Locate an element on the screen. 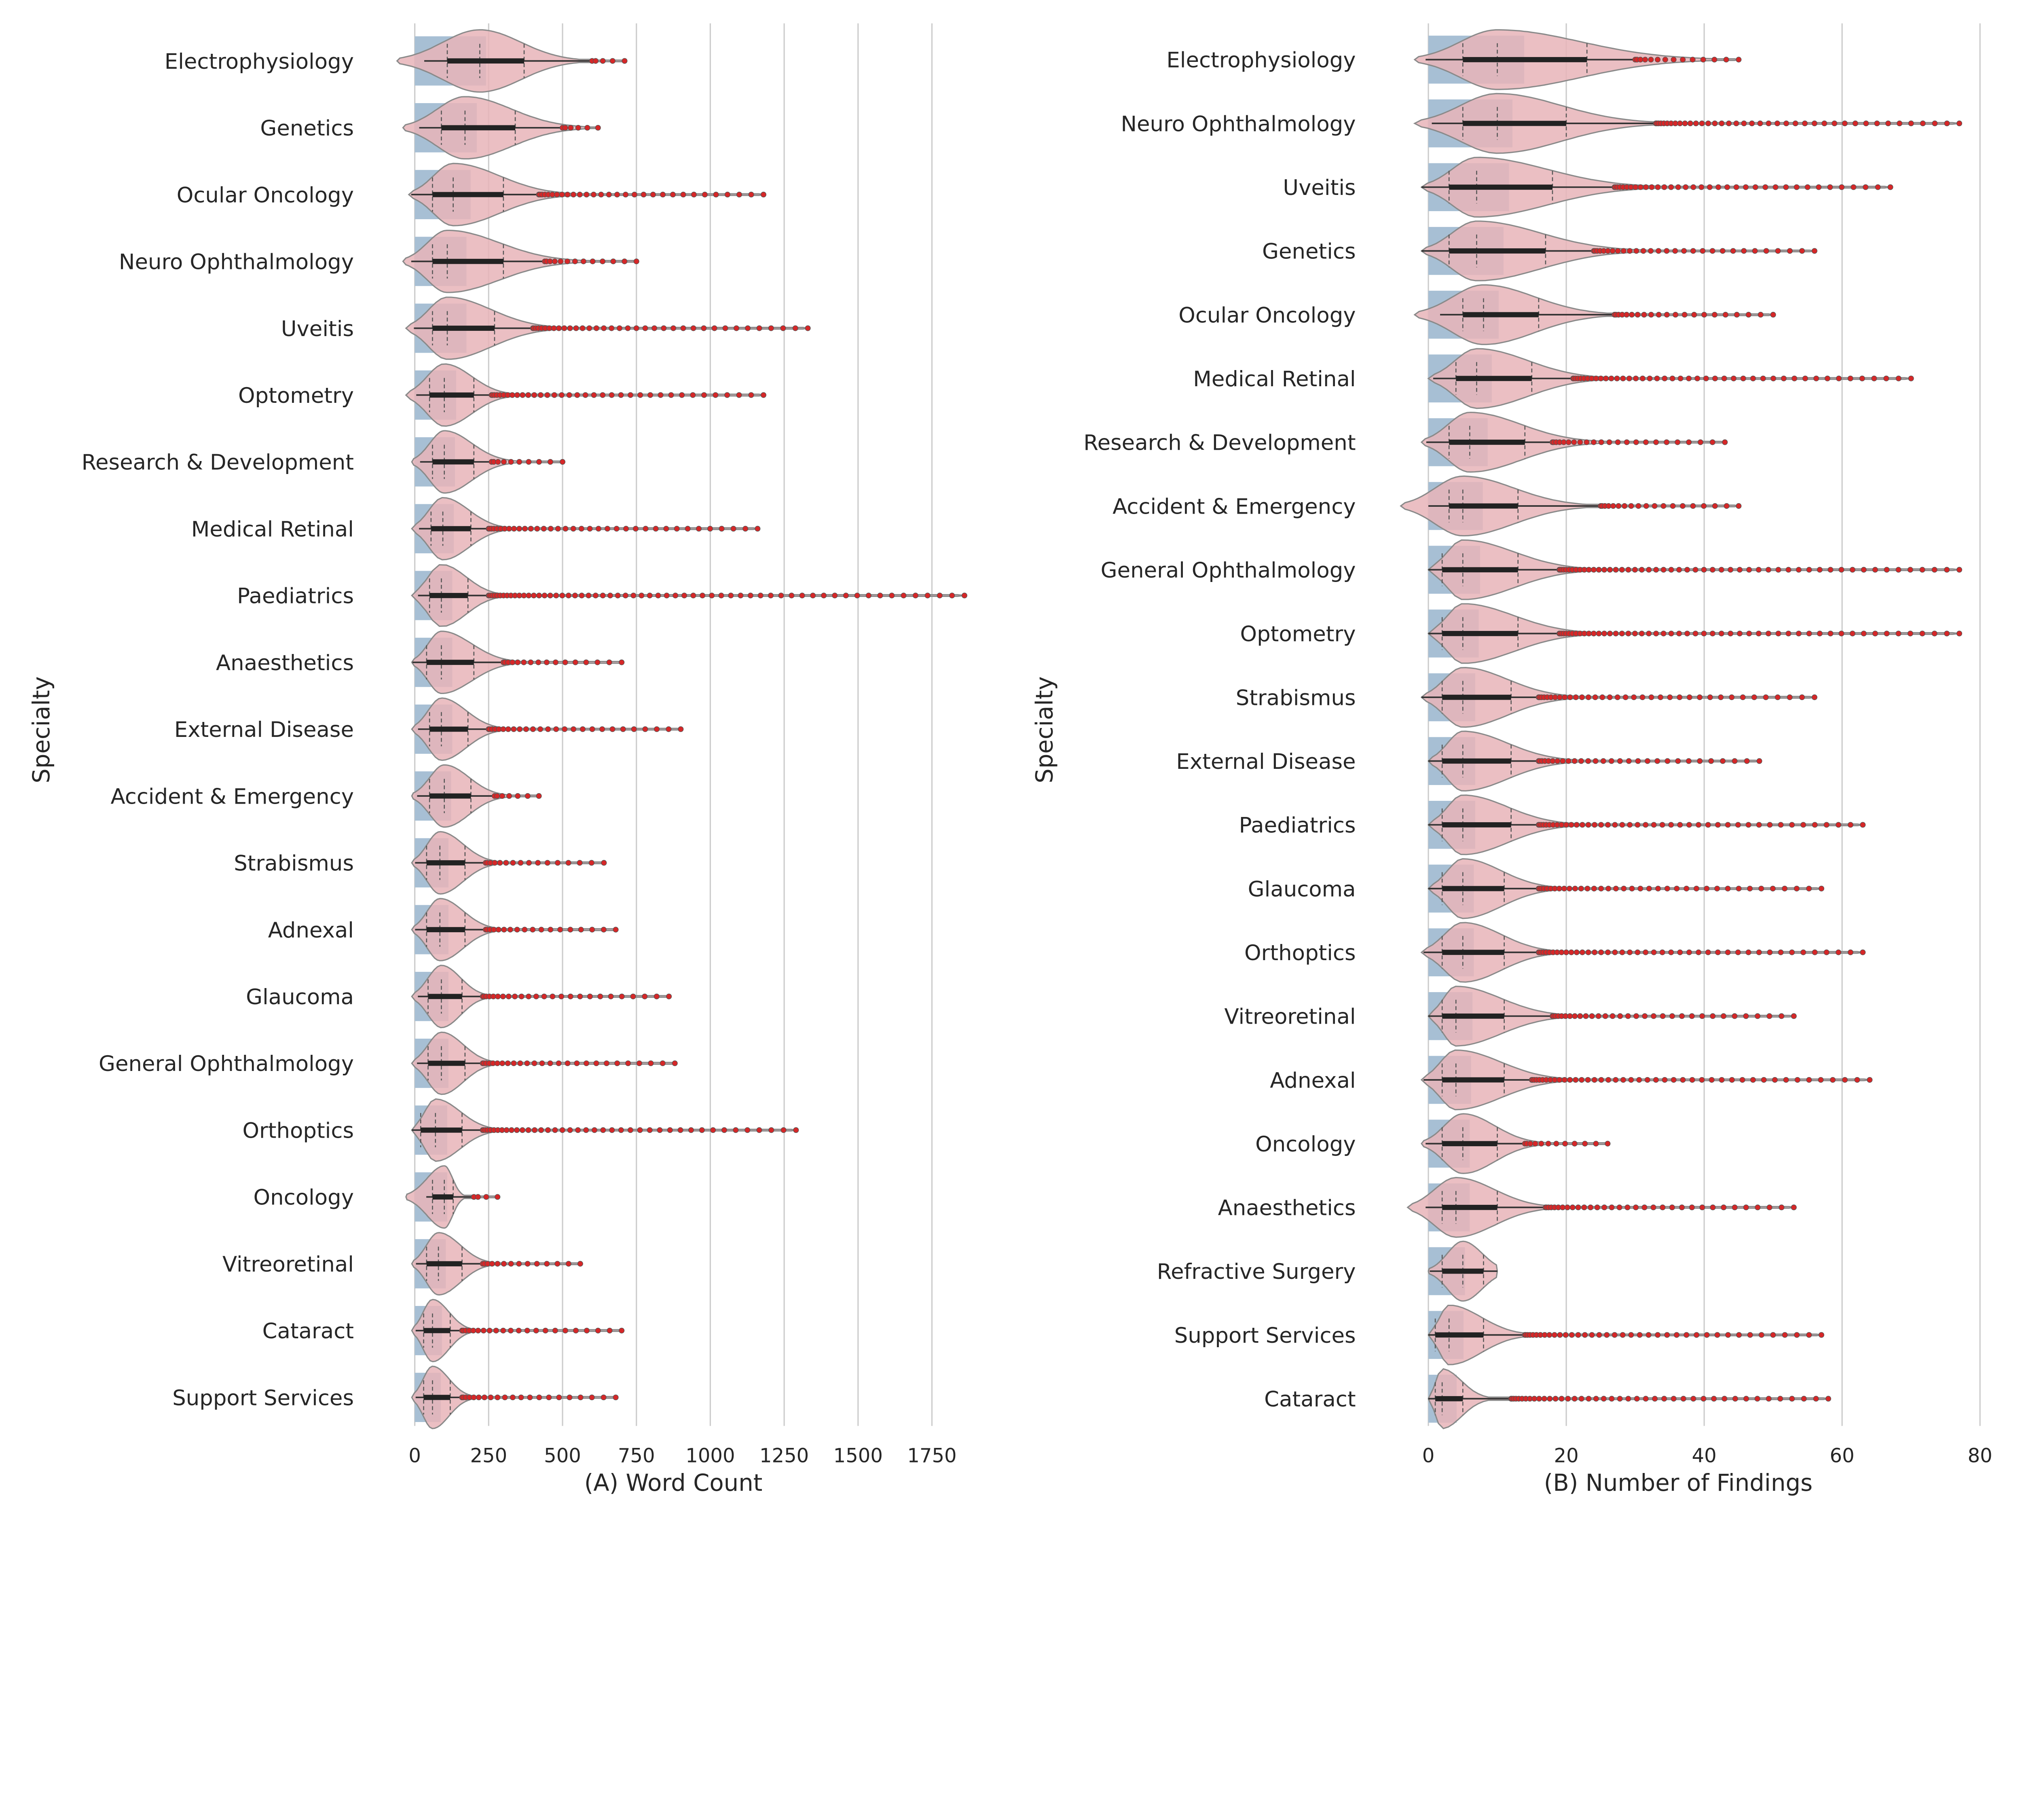 The height and width of the screenshot is (1820, 2022). category-label: Vitreoretinal is located at coordinates (1290, 1017).